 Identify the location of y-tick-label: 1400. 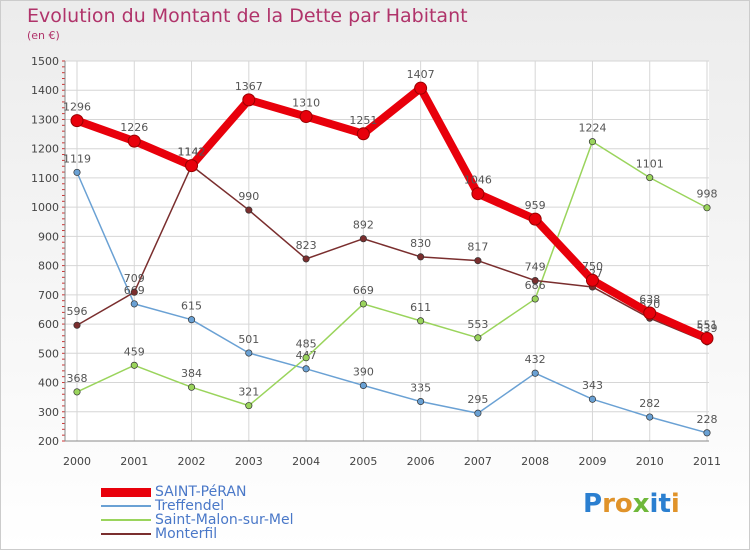
(45, 90).